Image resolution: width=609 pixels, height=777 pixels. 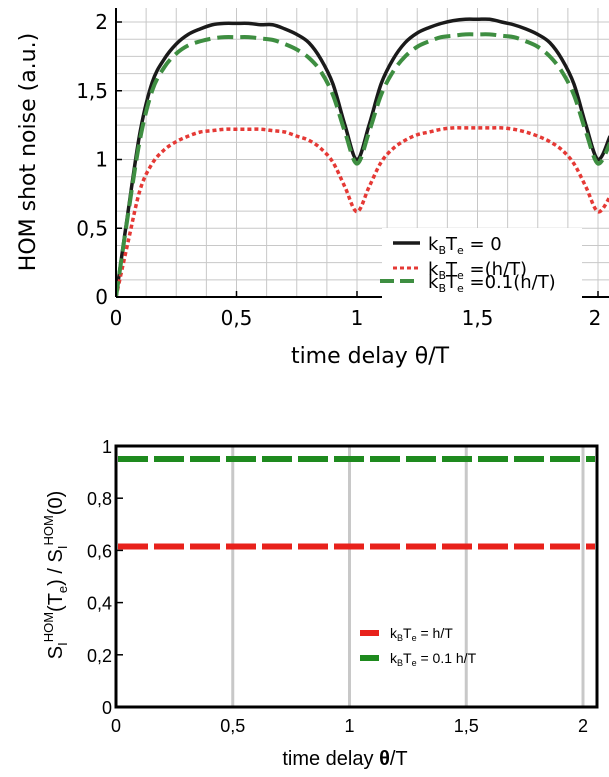 I want to click on top-y-tick-label: 0, so click(x=101, y=297).